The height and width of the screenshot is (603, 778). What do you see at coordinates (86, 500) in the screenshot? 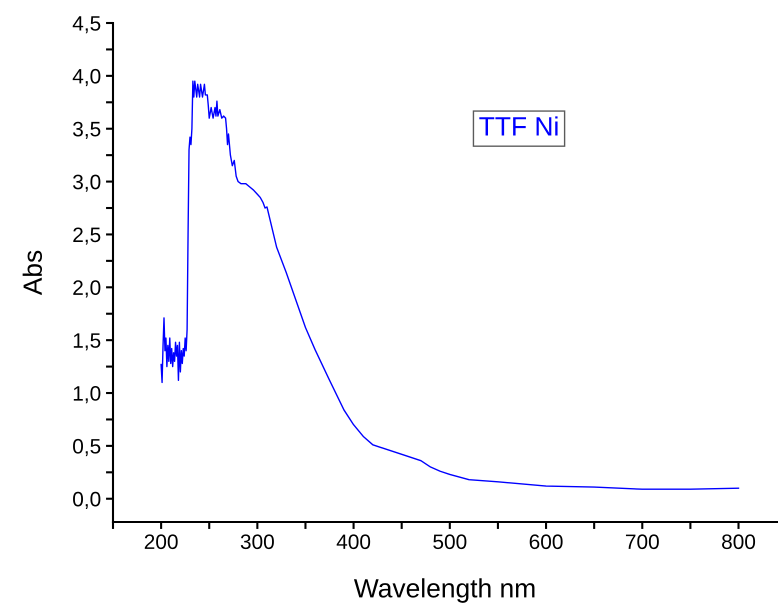
I see `y-tick-label: 0,0` at bounding box center [86, 500].